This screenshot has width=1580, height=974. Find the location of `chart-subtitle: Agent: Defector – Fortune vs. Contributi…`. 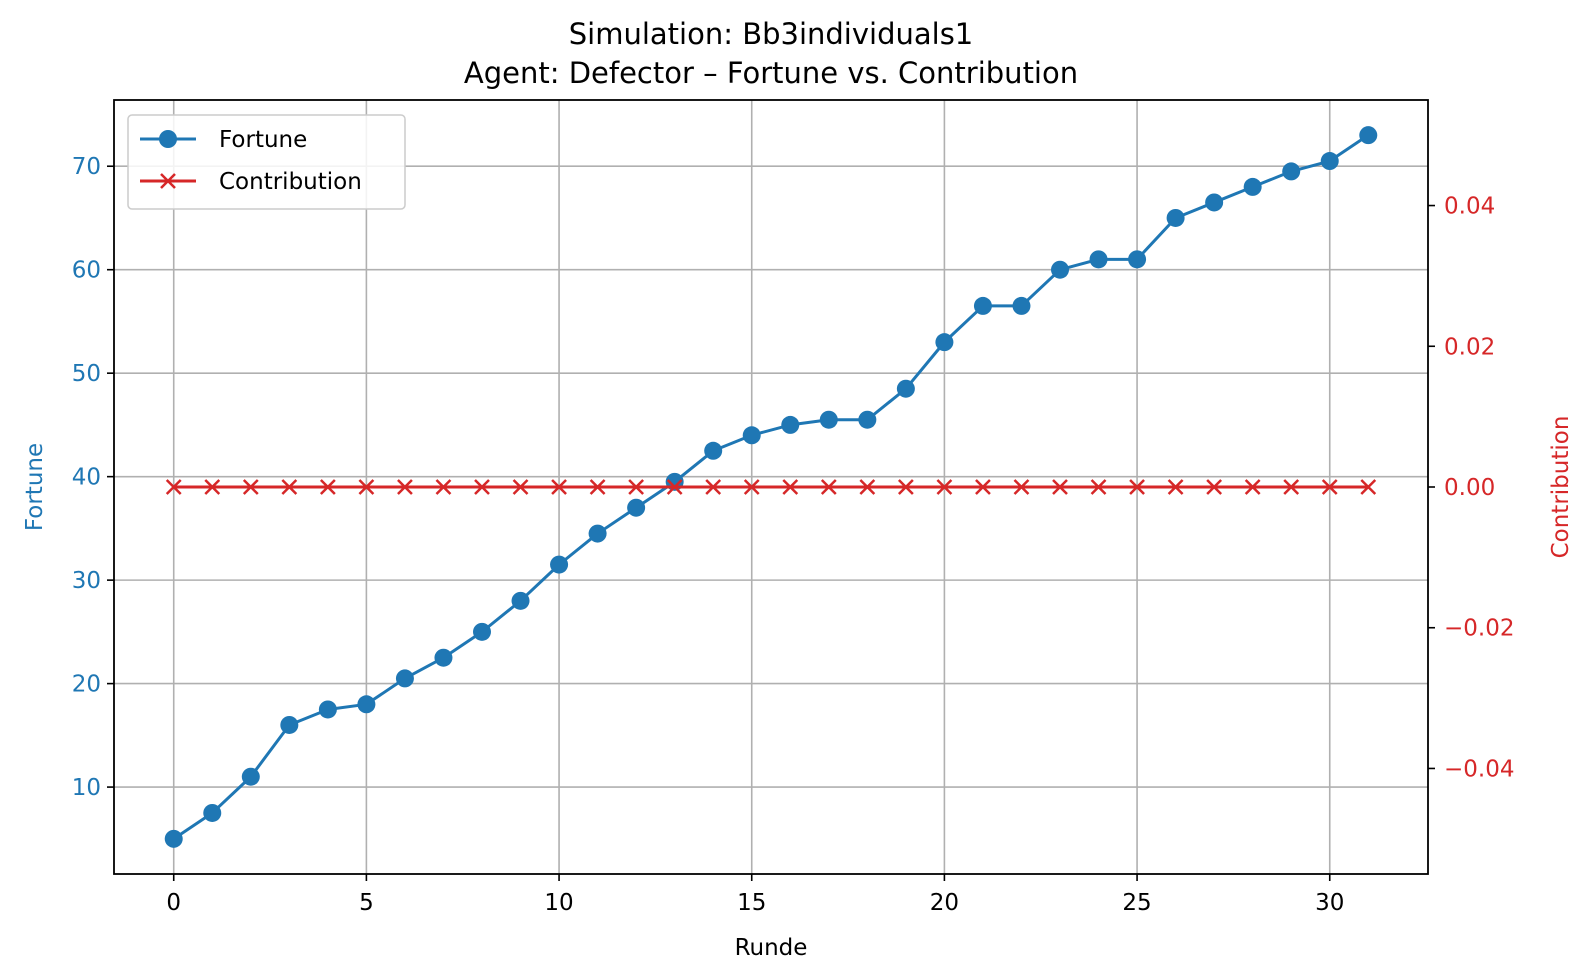

chart-subtitle: Agent: Defector – Fortune vs. Contributi… is located at coordinates (771, 73).